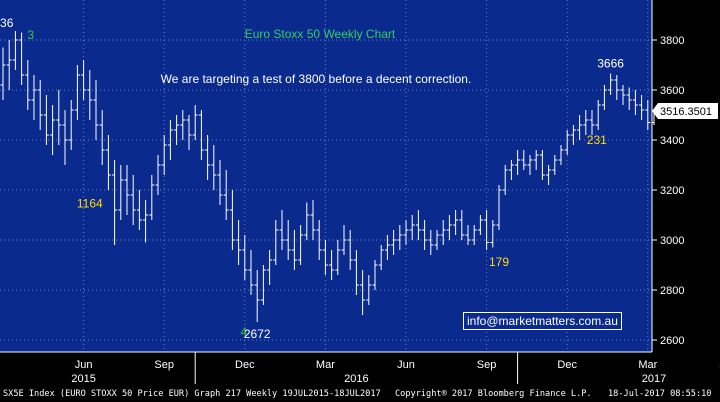 The image size is (720, 402). I want to click on annotation-label: 231, so click(597, 140).